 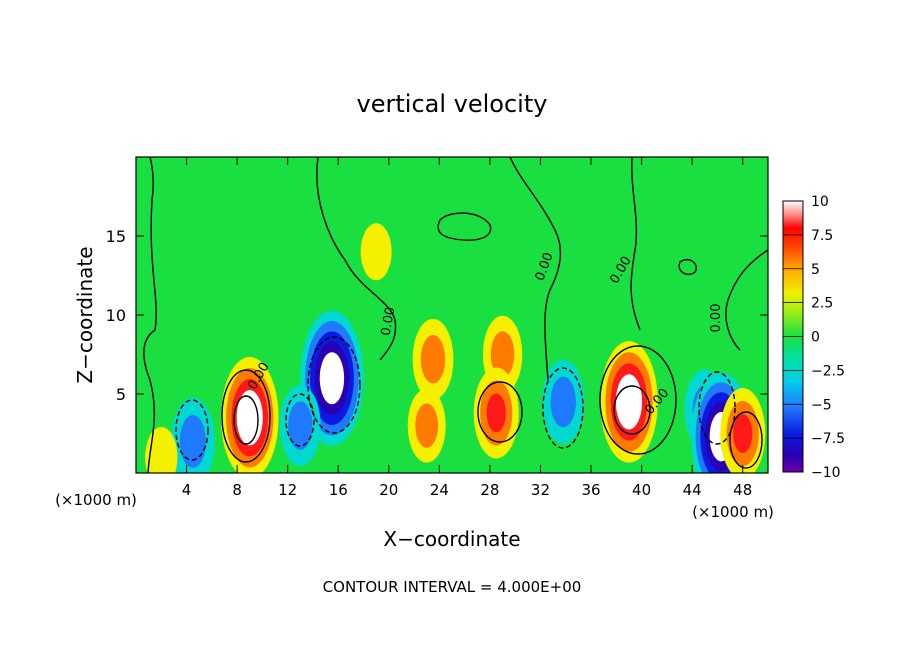 What do you see at coordinates (540, 490) in the screenshot?
I see `x-tick-label: 32` at bounding box center [540, 490].